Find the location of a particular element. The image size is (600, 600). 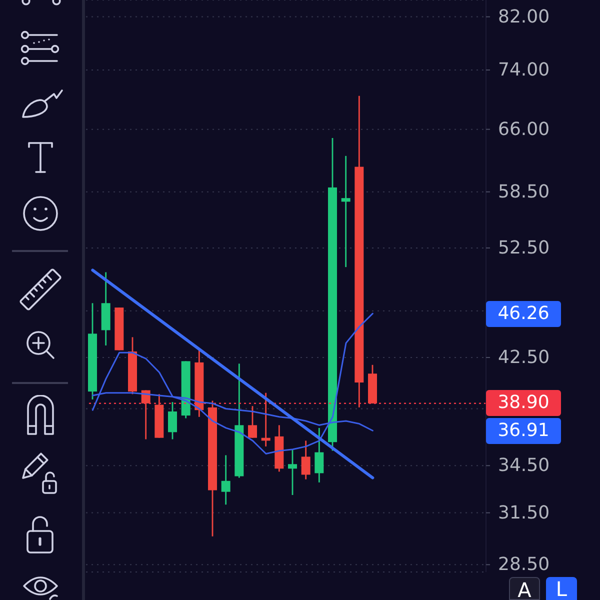

y-tick-label: 28.50 is located at coordinates (524, 565).